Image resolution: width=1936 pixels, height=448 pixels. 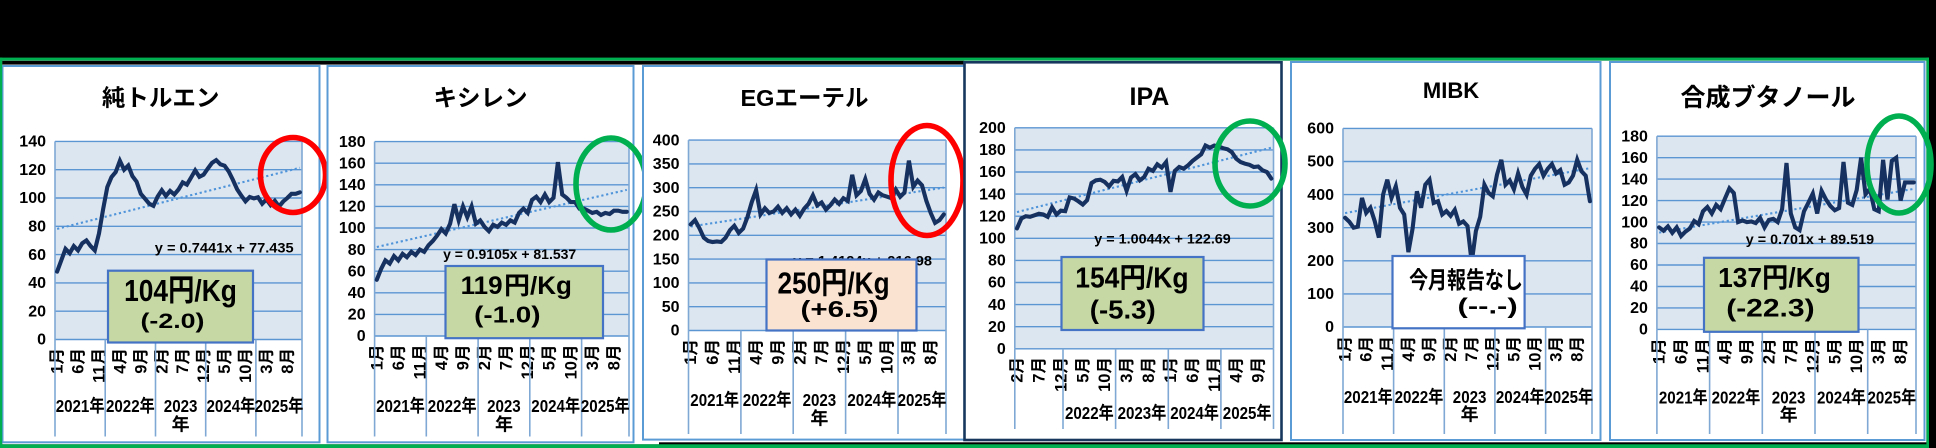 I want to click on svg-text: 4, so click(x=757, y=360).